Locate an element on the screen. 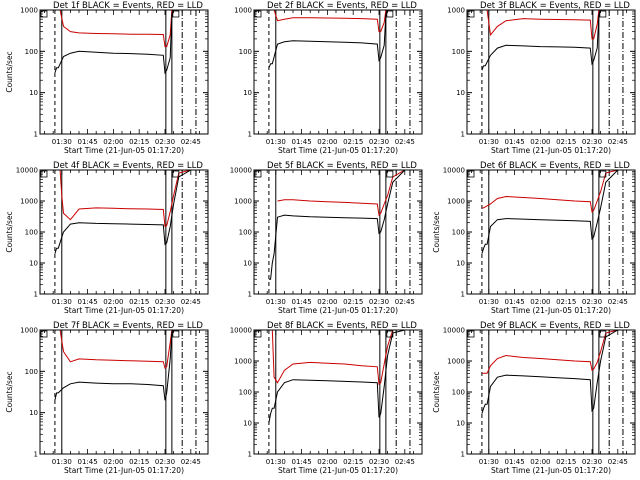 The image size is (640, 480). panel-title: Det 6f BLACK = Events, RED = LLD is located at coordinates (555, 166).